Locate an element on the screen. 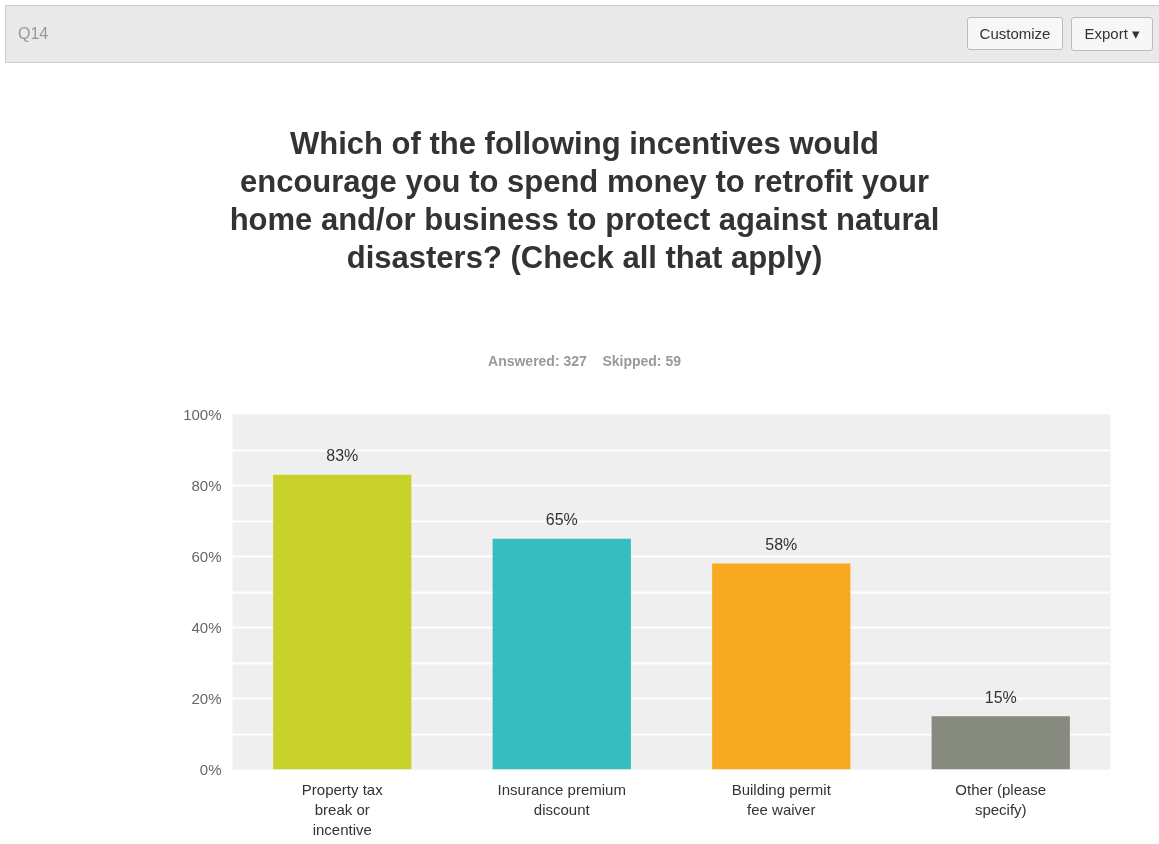 This screenshot has height=844, width=1159. x-tick-label: Other (please specify) is located at coordinates (1001, 799).